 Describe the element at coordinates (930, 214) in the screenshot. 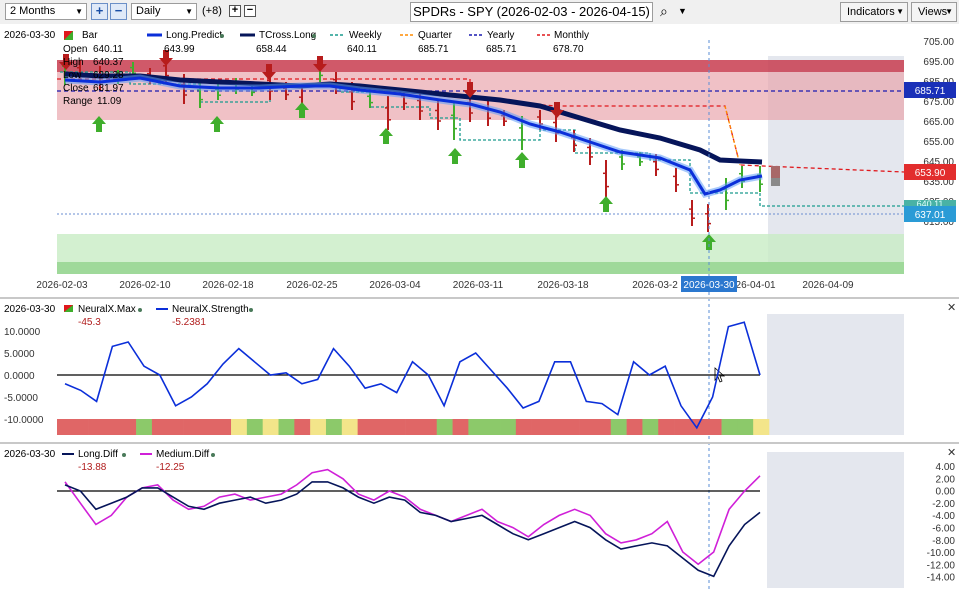

I see `weekly-price-tag` at that location.